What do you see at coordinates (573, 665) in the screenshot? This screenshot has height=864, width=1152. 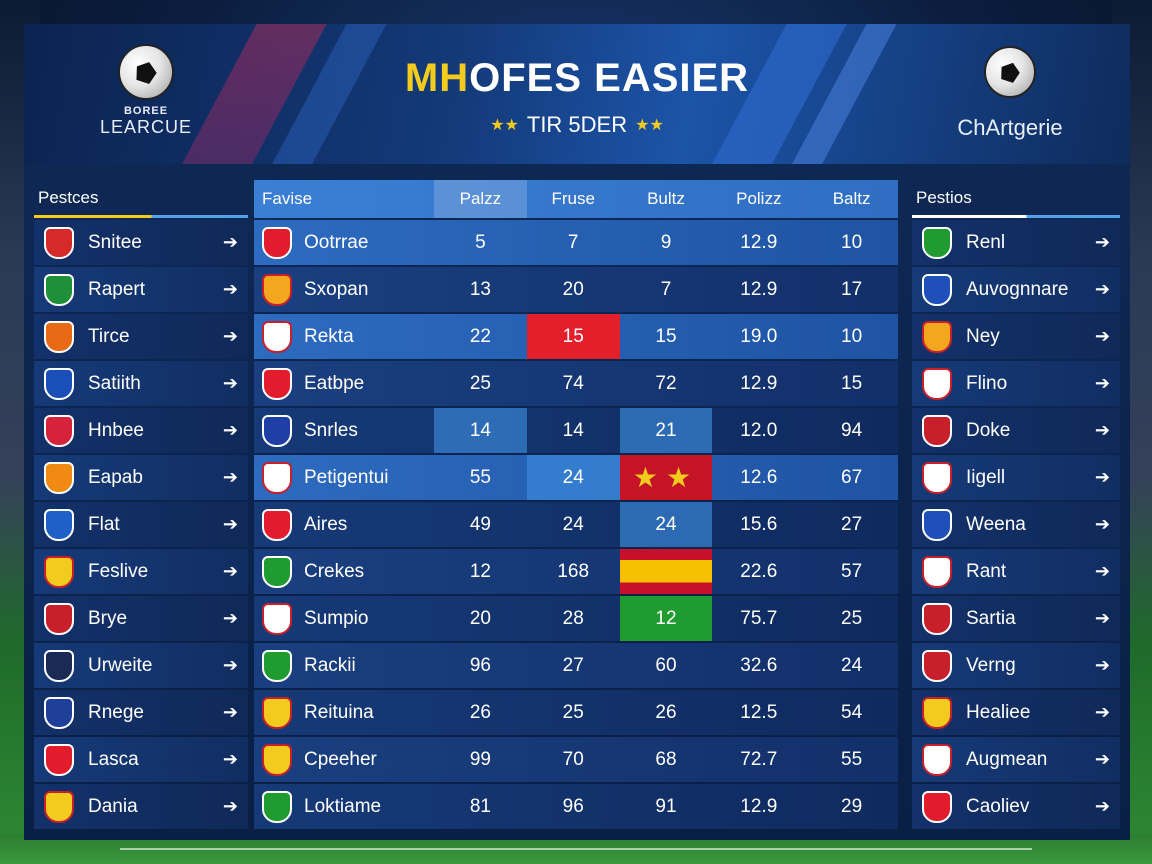 I see `stat-cell: 27` at bounding box center [573, 665].